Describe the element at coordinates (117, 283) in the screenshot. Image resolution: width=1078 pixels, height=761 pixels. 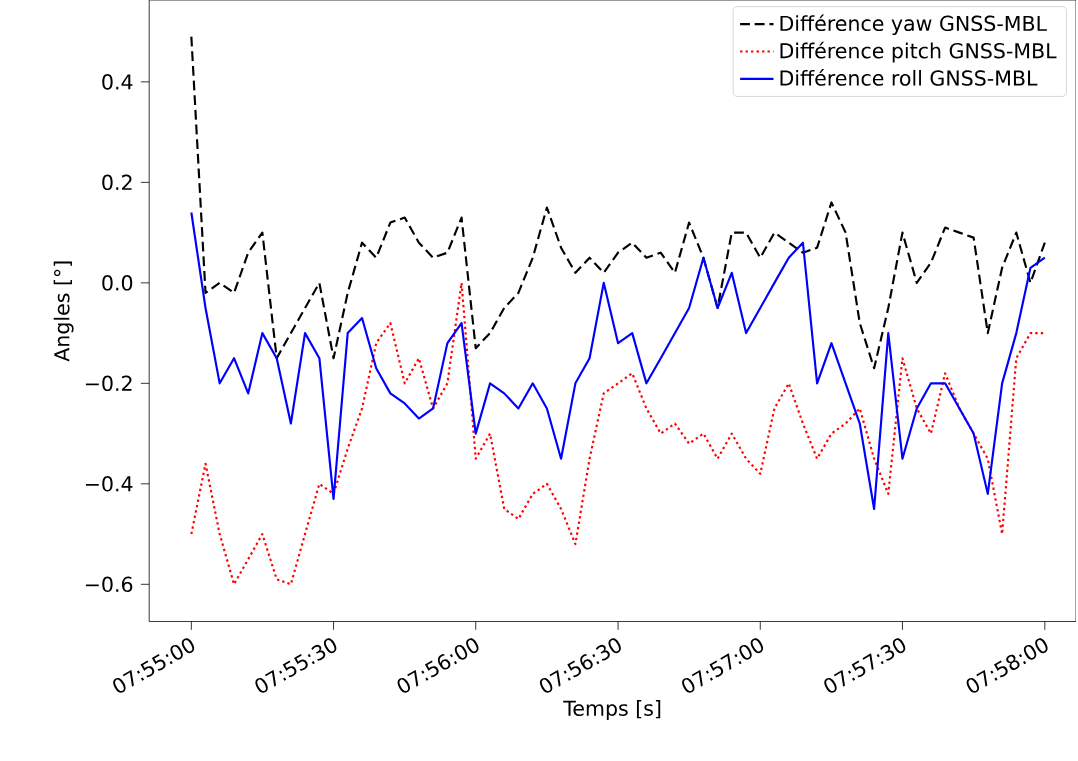
I see `y-tick-label: 0.0` at that location.